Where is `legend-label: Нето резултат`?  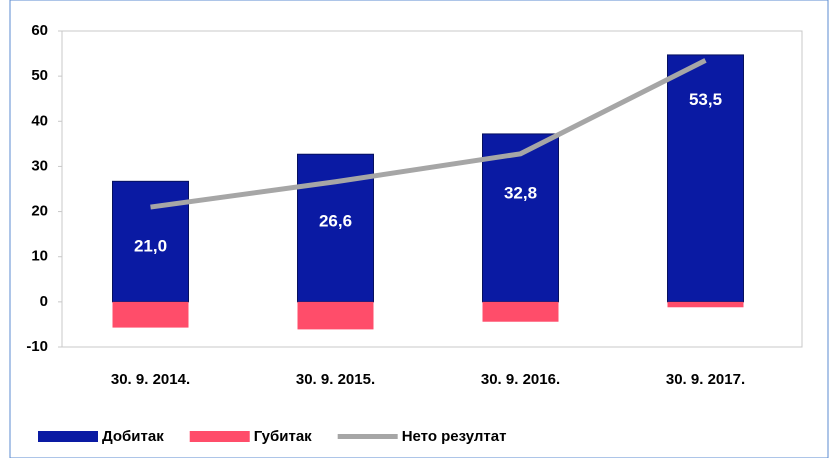 legend-label: Нето резултат is located at coordinates (454, 436).